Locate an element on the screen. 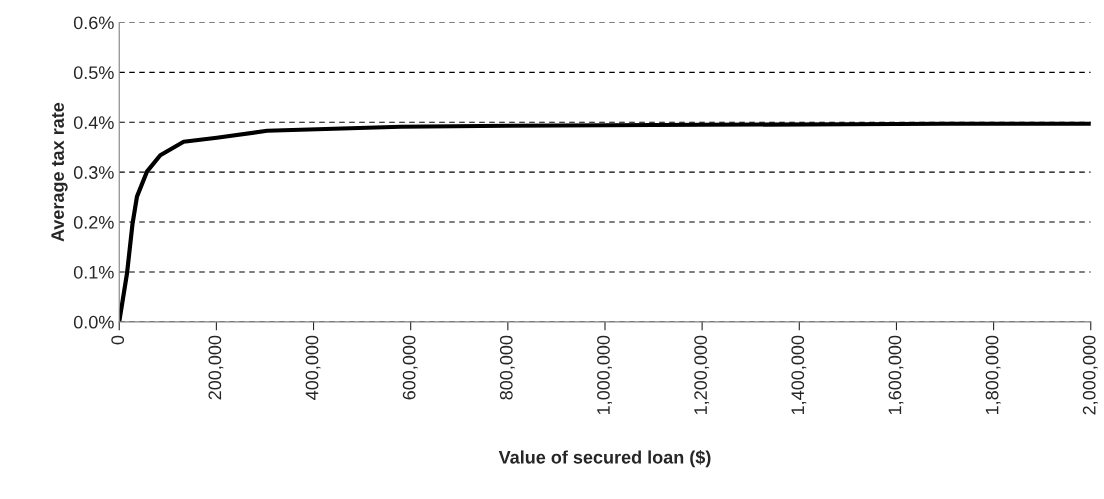  y-tick-label: 0.3% is located at coordinates (93, 172).